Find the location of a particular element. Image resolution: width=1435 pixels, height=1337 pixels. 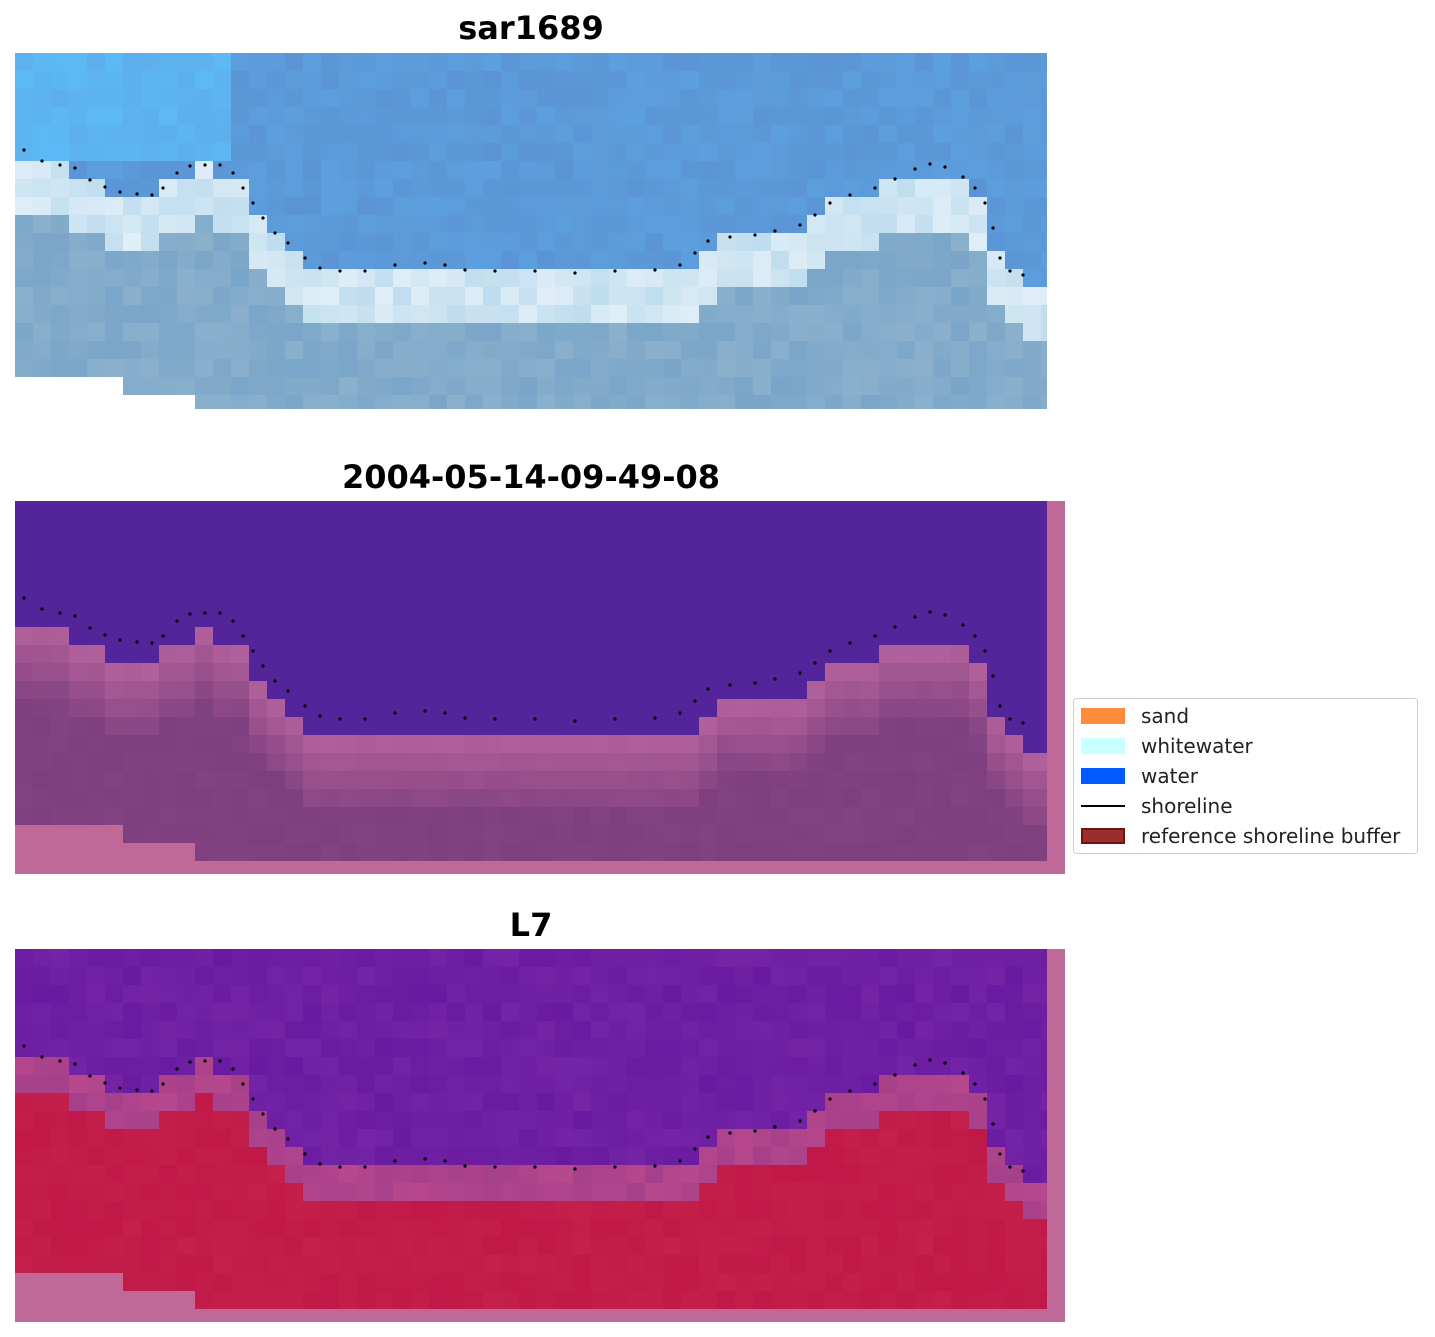

reference-buffer-swatch is located at coordinates (1103, 836).